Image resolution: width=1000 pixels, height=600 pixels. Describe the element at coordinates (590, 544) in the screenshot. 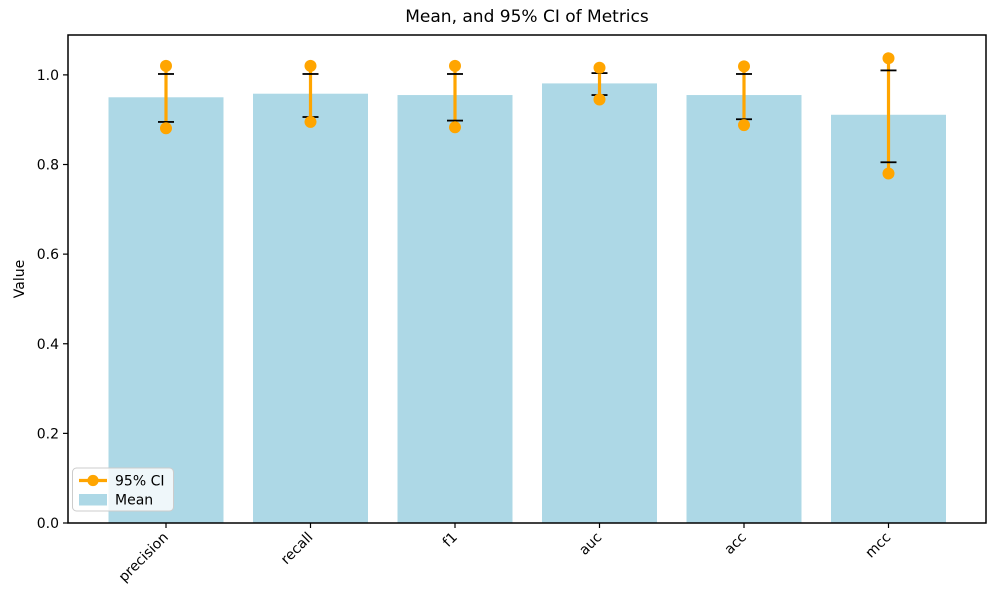

I see `x-tick-label-auc: auc` at that location.